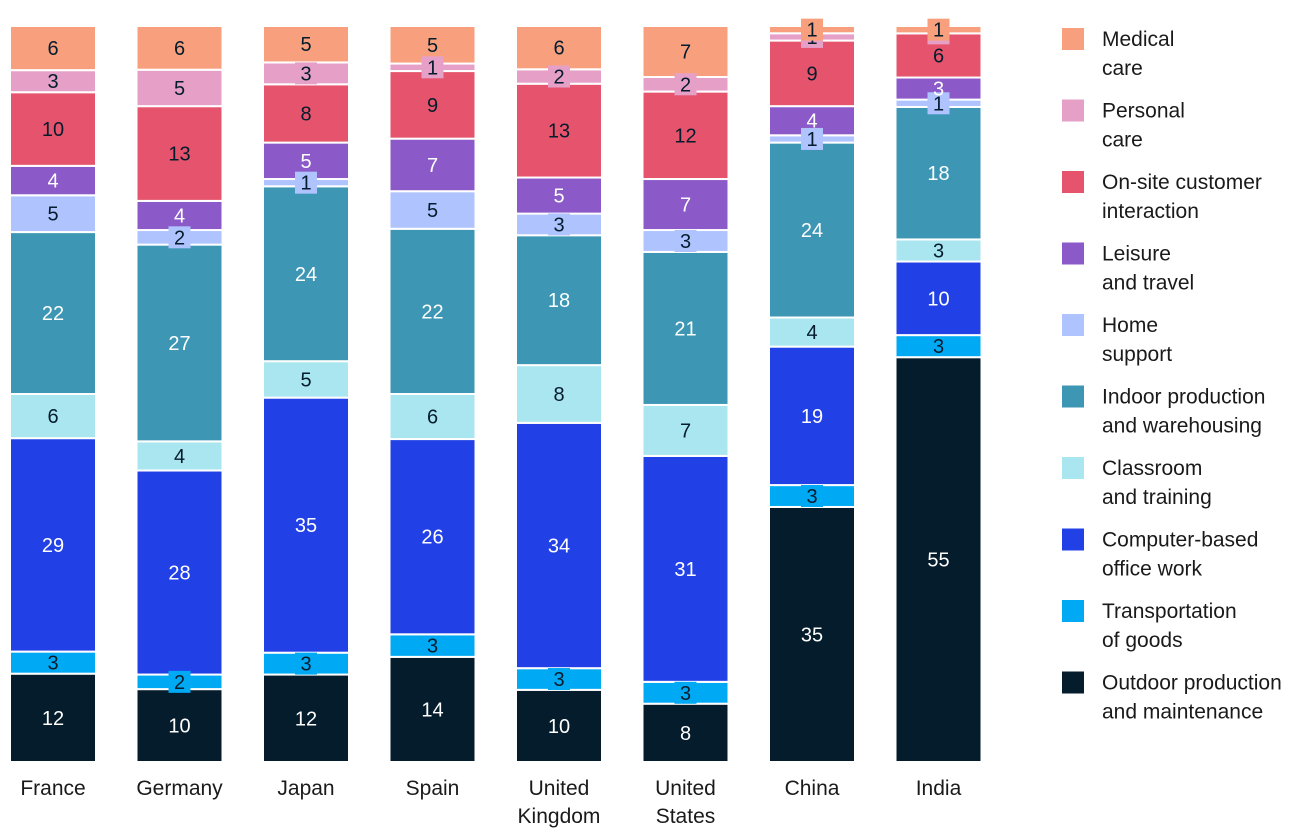 This screenshot has width=1310, height=831. I want to click on legend-item: Leisure and travel, so click(1128, 268).